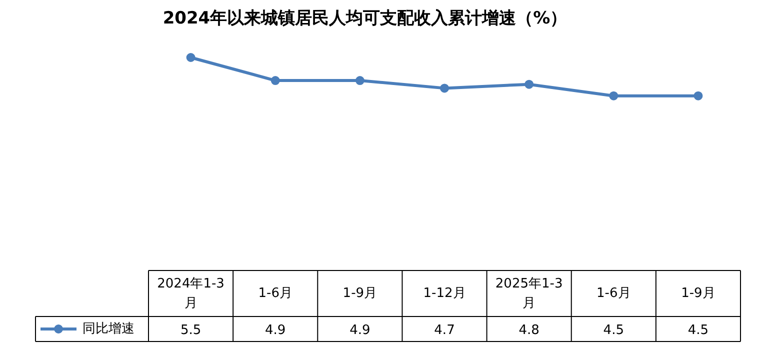 The width and height of the screenshot is (769, 350). I want to click on data-label: 4.8, so click(529, 330).